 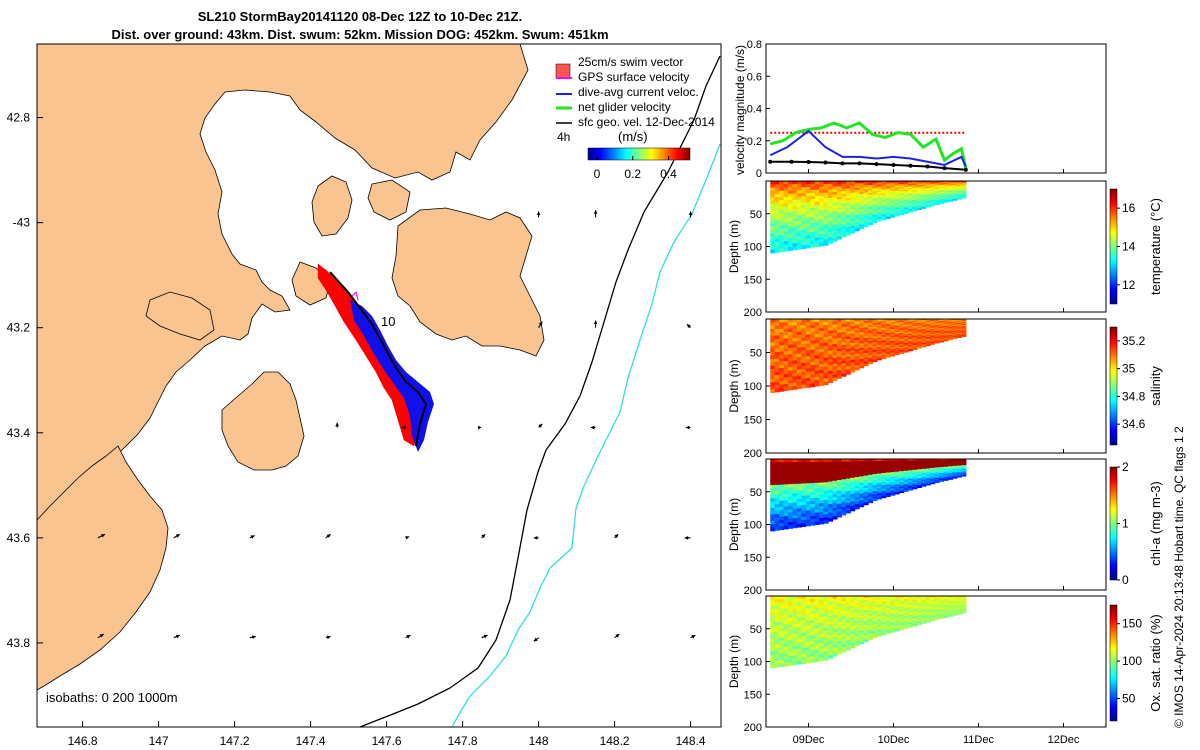 I want to click on section-ylabel: Depth (m), so click(x=734, y=661).